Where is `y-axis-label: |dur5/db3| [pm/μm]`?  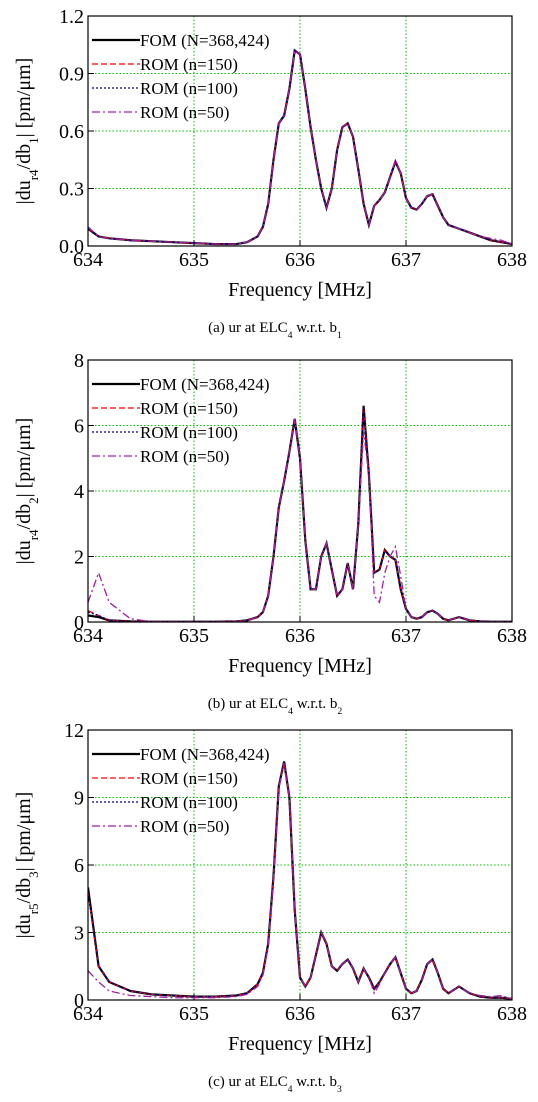
y-axis-label: |dur5/db3| [pm/μm] is located at coordinates (27, 865).